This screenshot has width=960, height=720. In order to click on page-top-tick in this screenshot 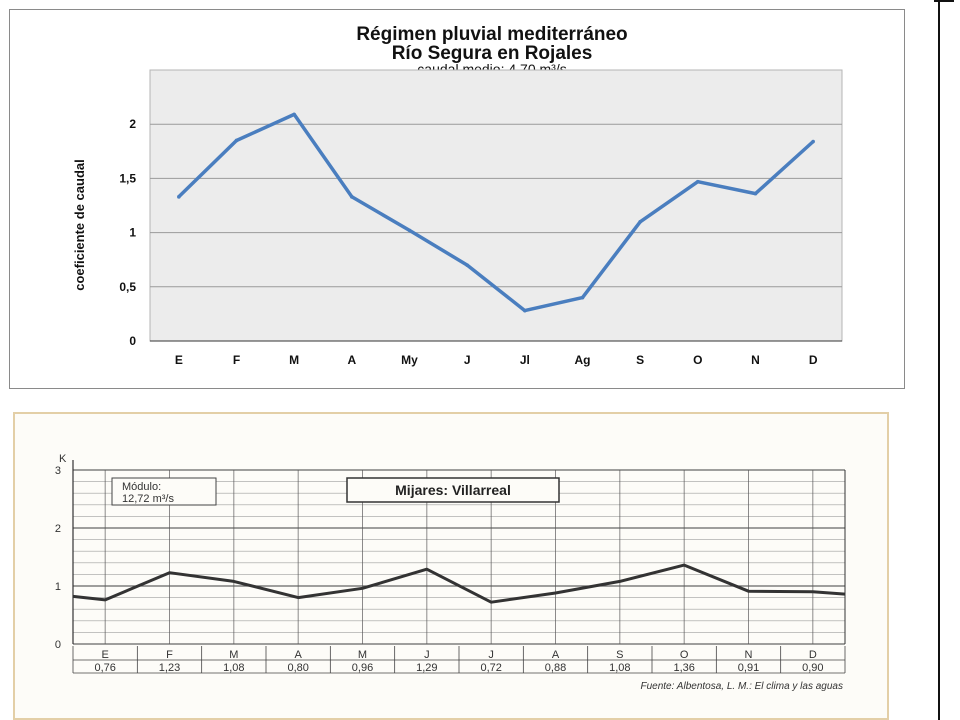, I will do `click(944, 1)`.